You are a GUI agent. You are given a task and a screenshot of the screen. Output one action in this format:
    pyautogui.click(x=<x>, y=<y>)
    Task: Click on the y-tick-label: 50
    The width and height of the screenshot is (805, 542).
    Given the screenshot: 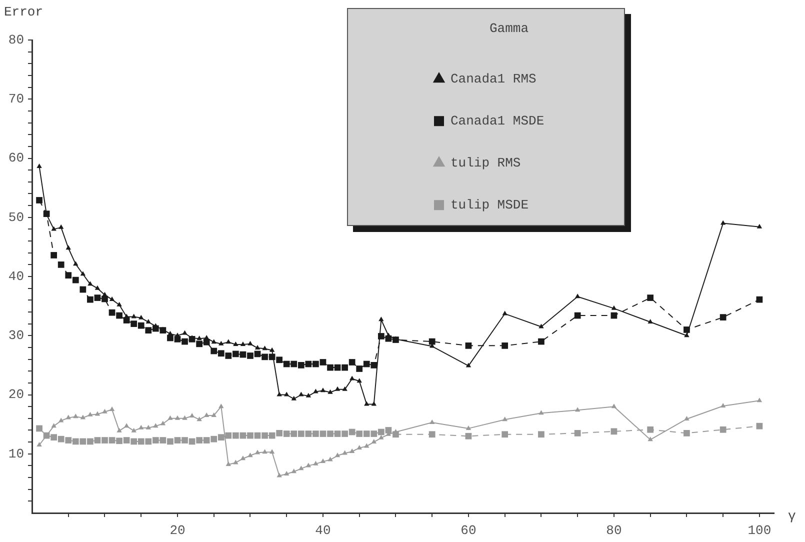 What is the action you would take?
    pyautogui.click(x=16, y=217)
    